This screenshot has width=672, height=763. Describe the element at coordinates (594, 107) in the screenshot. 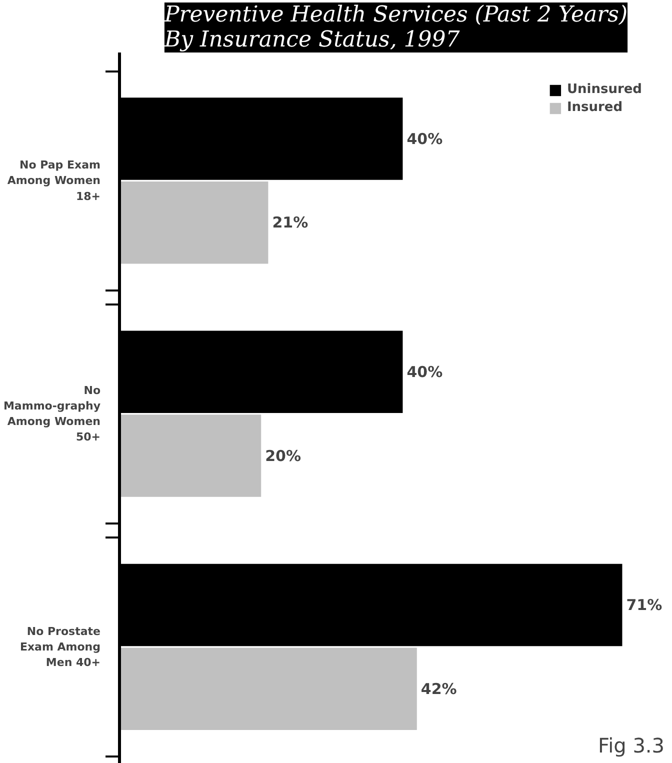

I see `legend-label: Insured` at that location.